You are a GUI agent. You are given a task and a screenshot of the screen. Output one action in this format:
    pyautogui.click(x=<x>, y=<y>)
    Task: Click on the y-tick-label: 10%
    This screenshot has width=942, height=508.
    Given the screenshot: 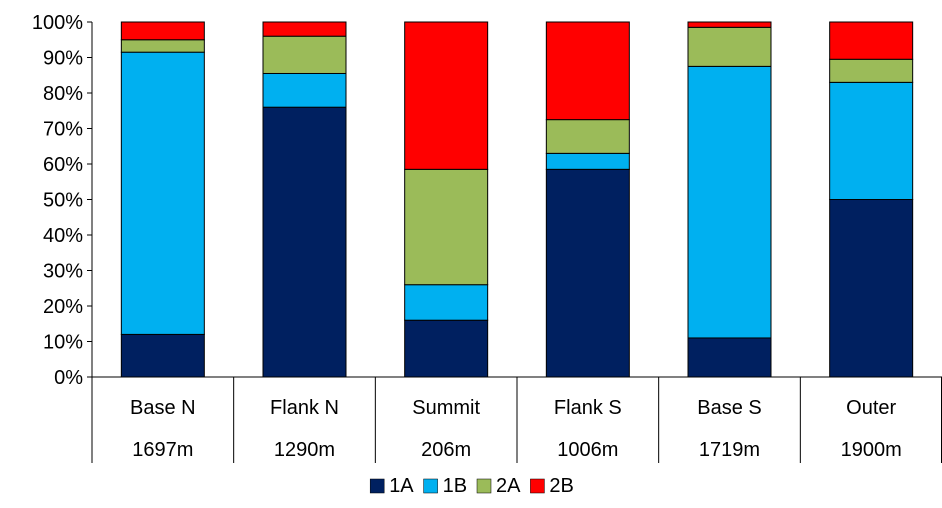 What is the action you would take?
    pyautogui.click(x=63, y=343)
    